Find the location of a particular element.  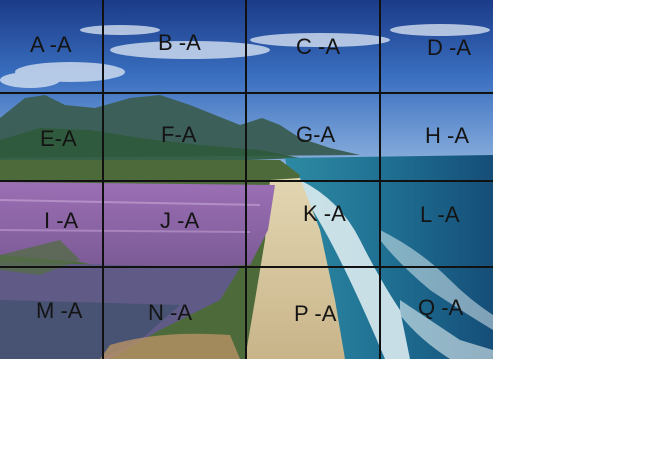

cell-label-h: H -A is located at coordinates (447, 135).